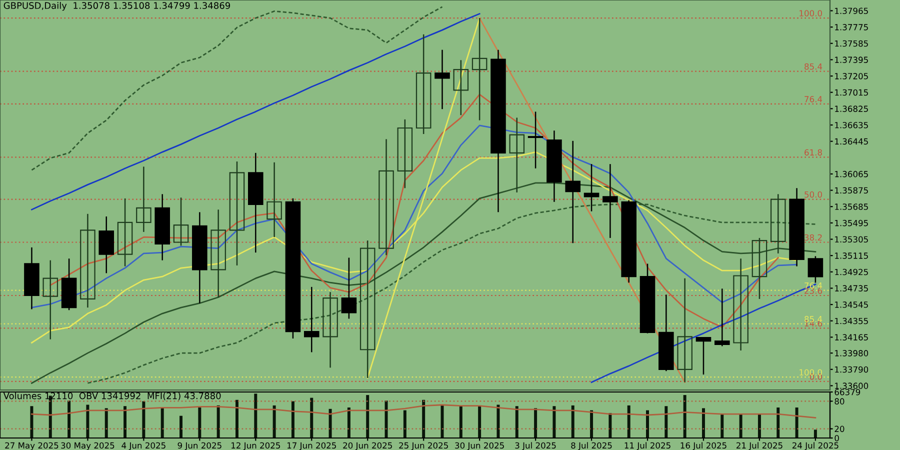 This screenshot has width=900, height=450. Describe the element at coordinates (851, 190) in the screenshot. I see `y-tick-label: 1.35875` at that location.